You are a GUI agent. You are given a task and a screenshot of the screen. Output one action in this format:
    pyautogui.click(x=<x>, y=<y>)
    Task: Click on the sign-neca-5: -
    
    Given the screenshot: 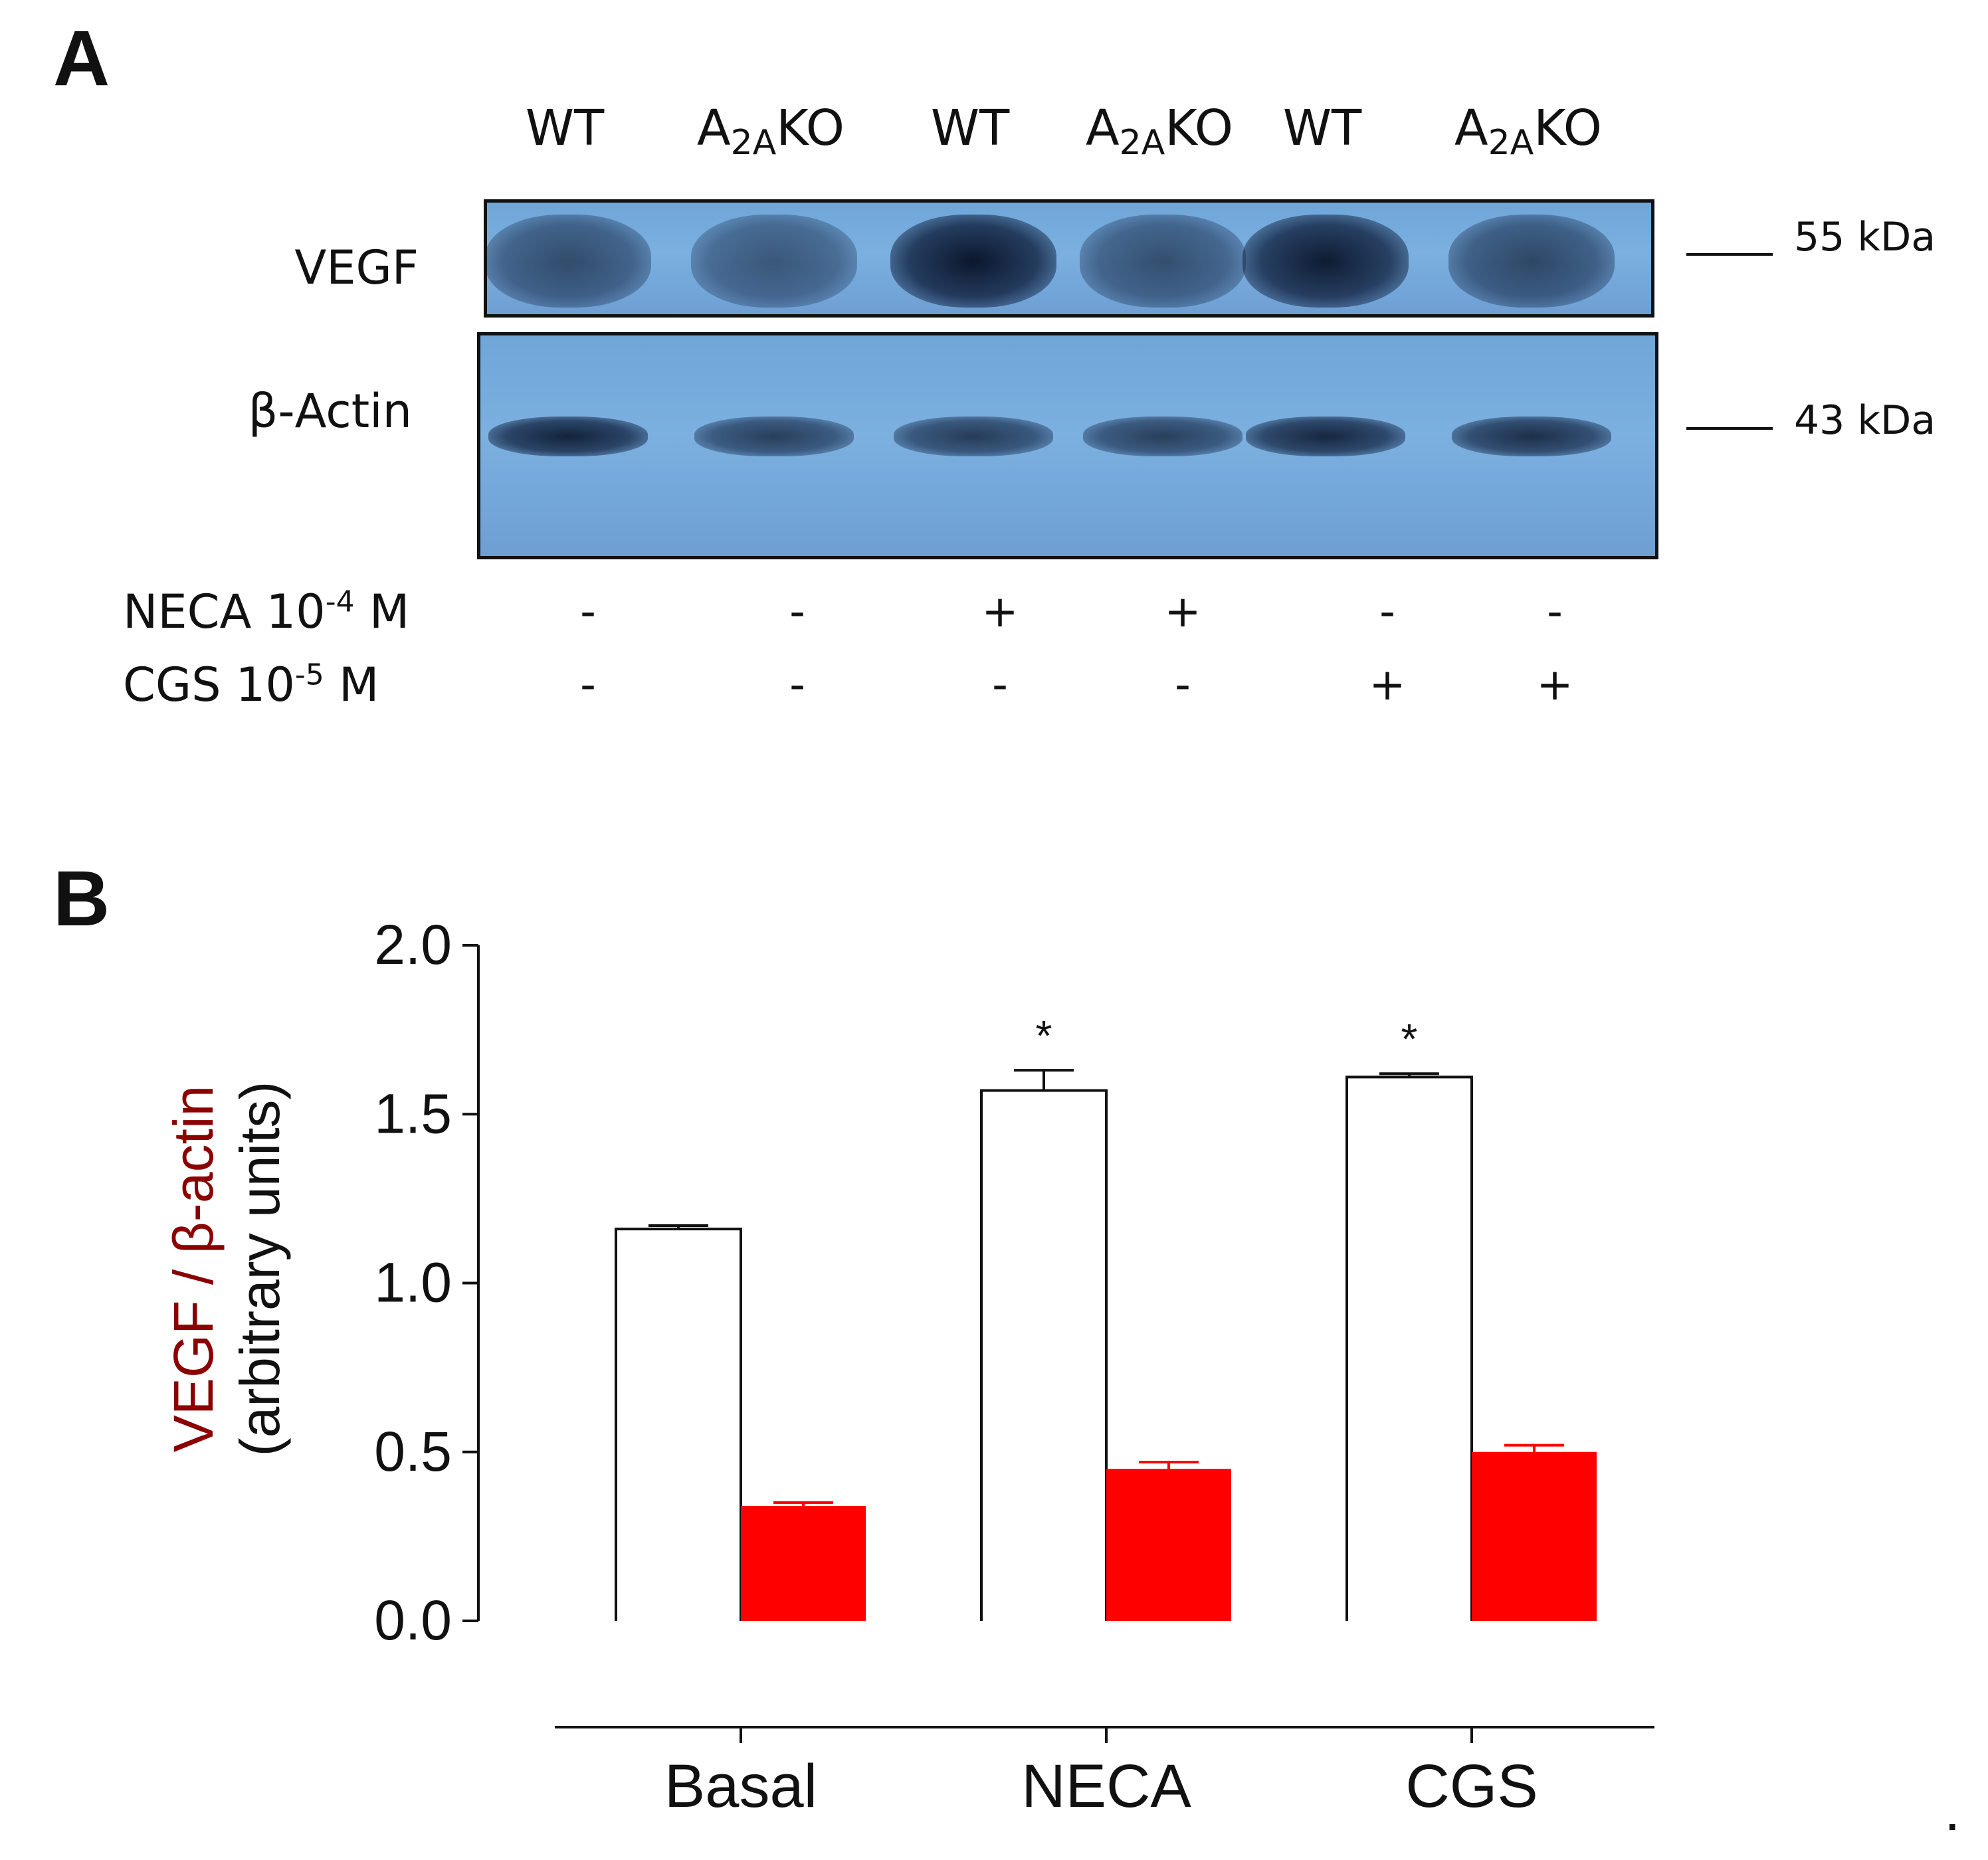 What is the action you would take?
    pyautogui.click(x=1387, y=611)
    